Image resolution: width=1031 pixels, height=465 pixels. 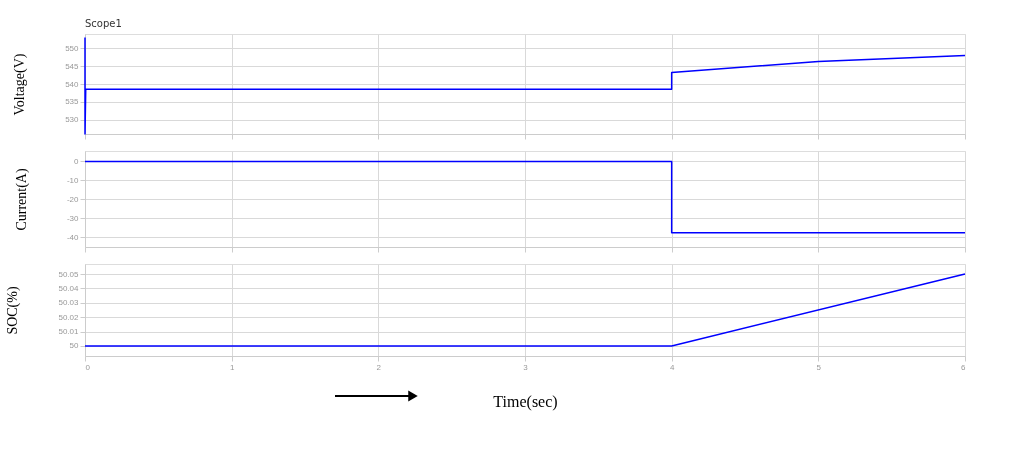 What do you see at coordinates (72, 102) in the screenshot?
I see `y-tick-label: 535` at bounding box center [72, 102].